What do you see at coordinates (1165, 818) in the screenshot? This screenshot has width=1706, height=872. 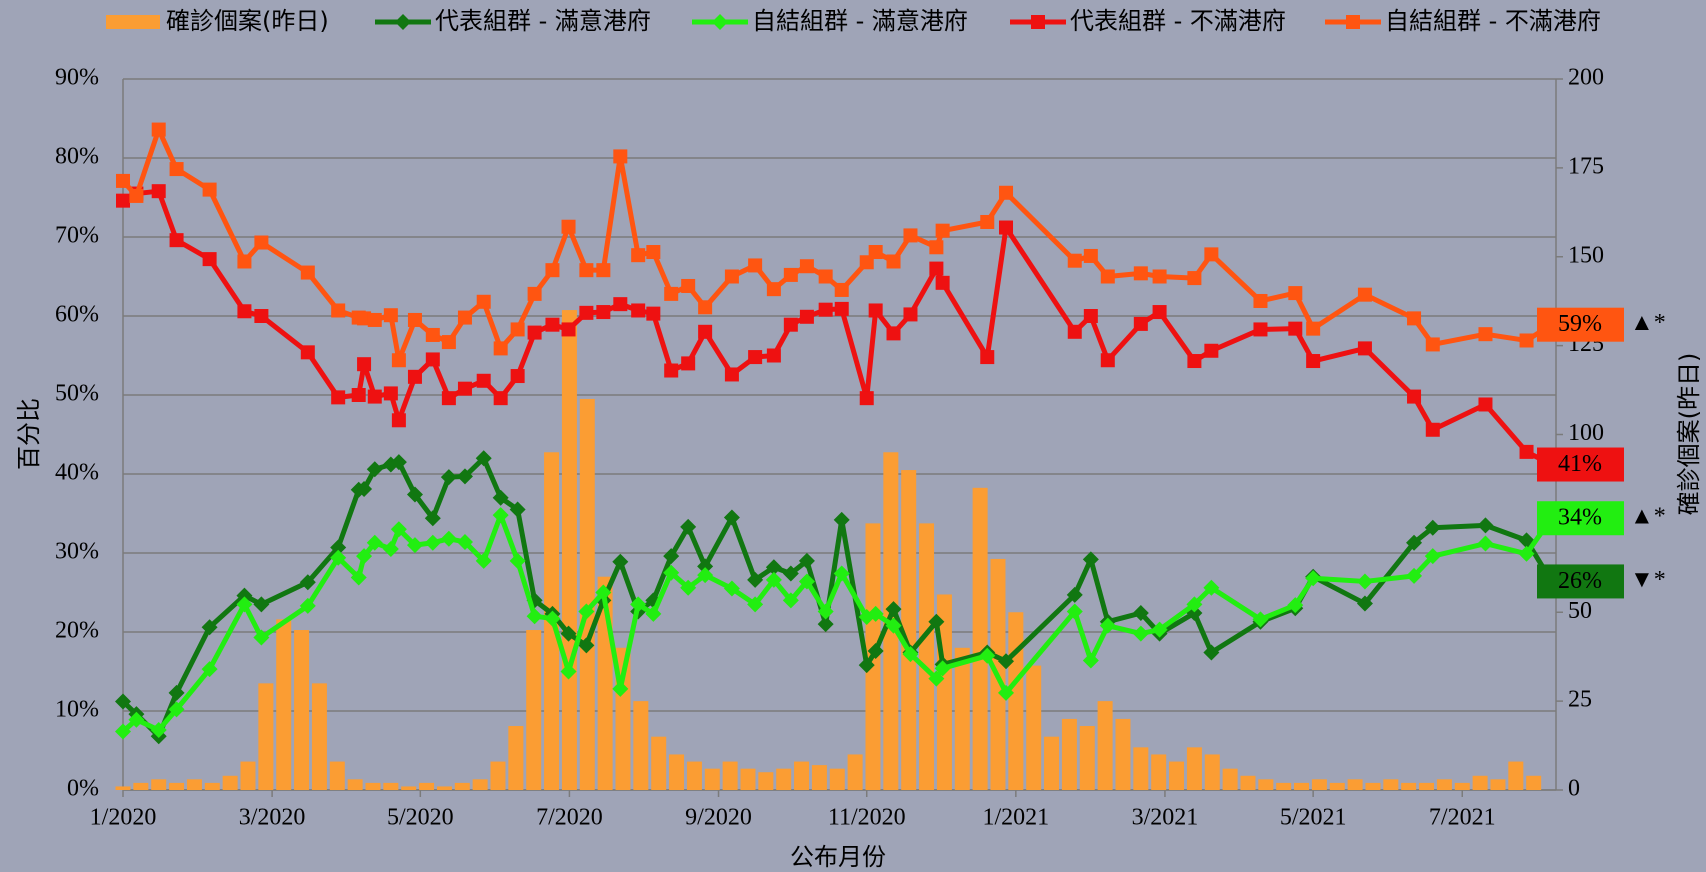 I see `x-tick-label: 3/2021` at bounding box center [1165, 818].